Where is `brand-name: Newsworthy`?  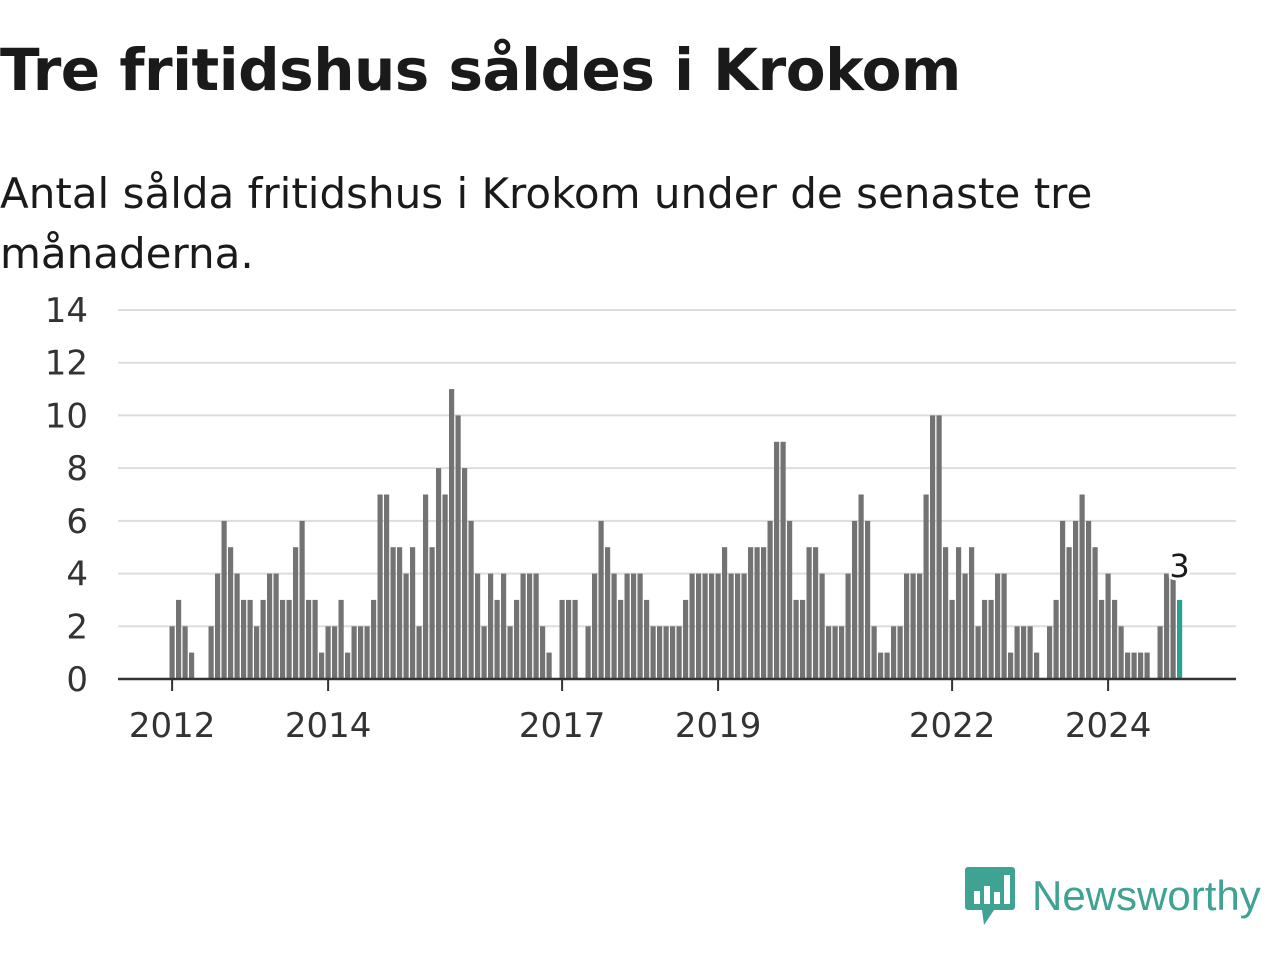
brand-name: Newsworthy is located at coordinates (1146, 895).